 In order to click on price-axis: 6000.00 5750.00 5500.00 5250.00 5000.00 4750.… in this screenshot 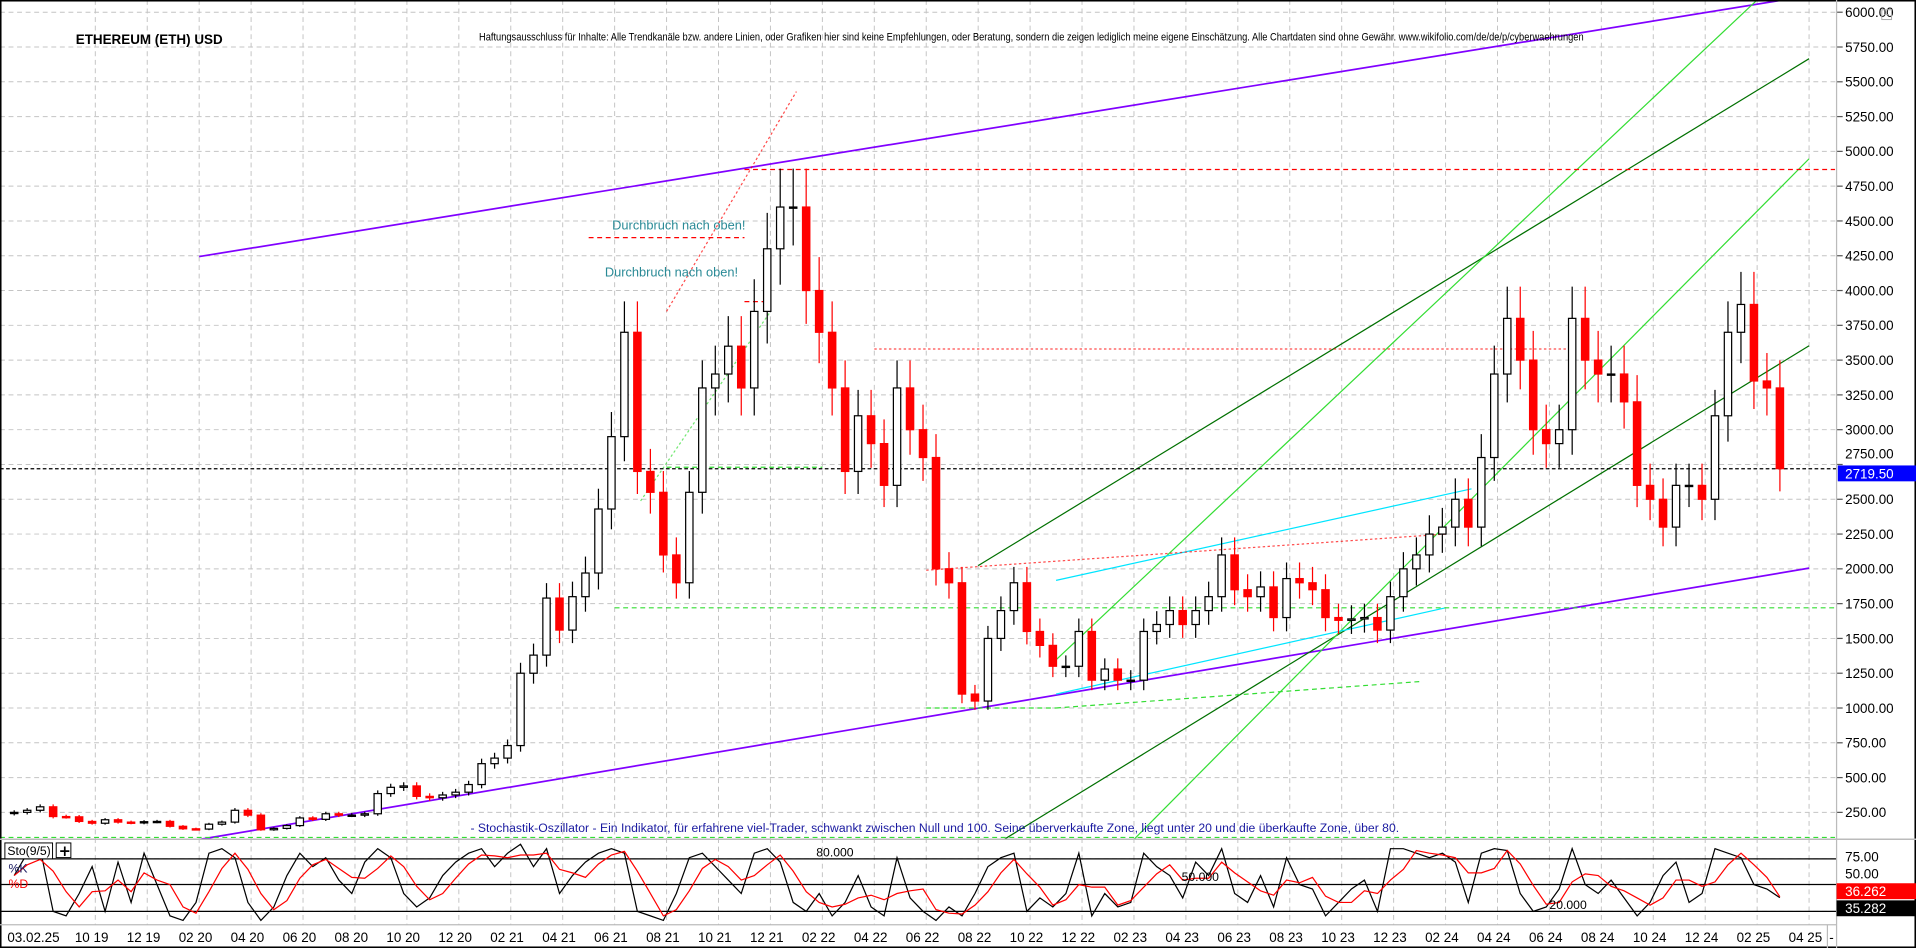, I will do `click(1865, 412)`.